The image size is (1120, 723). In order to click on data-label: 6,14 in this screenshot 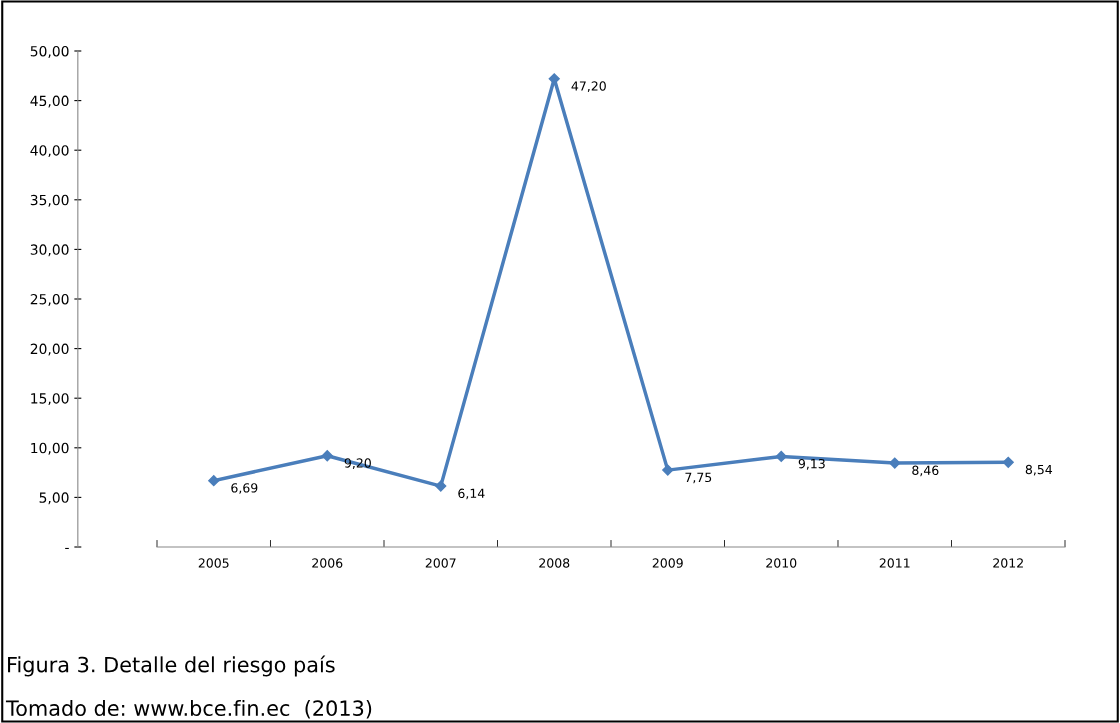, I will do `click(471, 494)`.